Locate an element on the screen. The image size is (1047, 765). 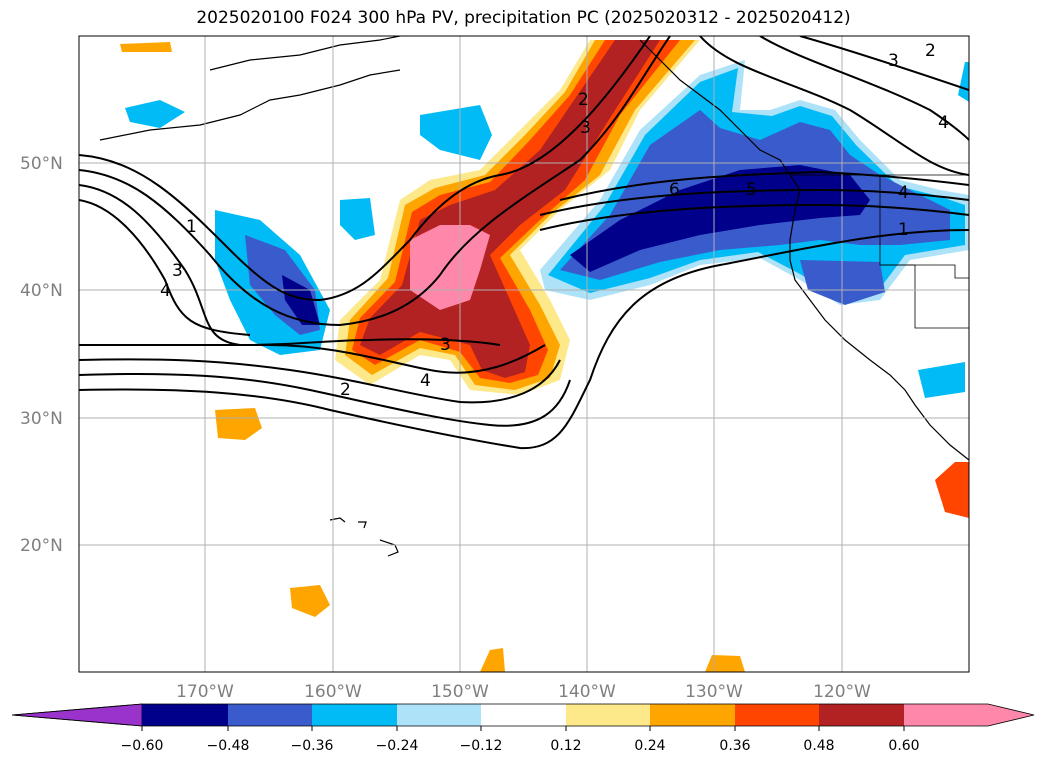
lon-label-140w: 140°W is located at coordinates (587, 692).